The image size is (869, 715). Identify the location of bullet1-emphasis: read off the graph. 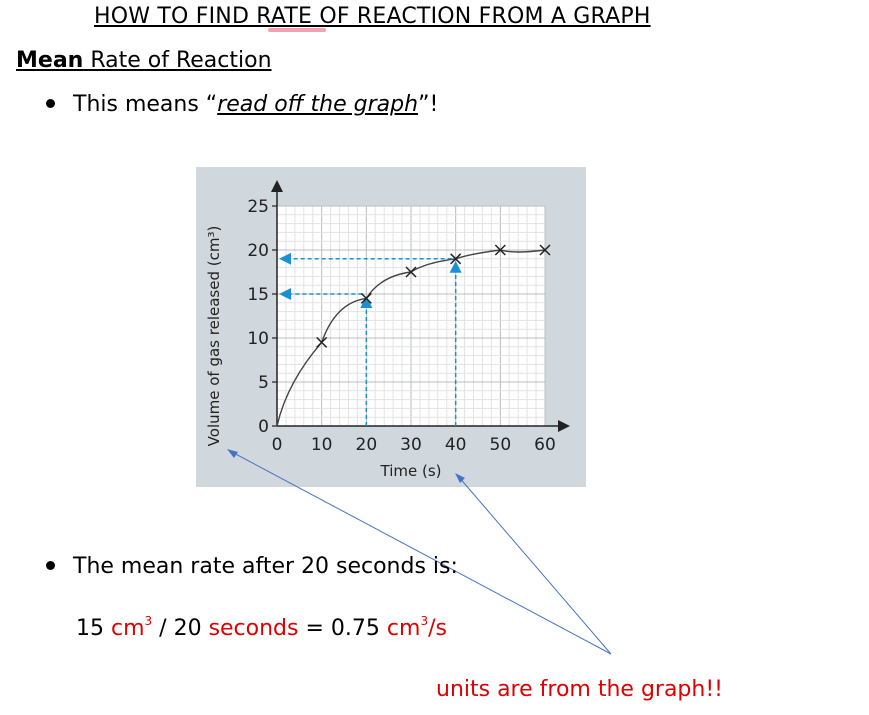
(318, 104).